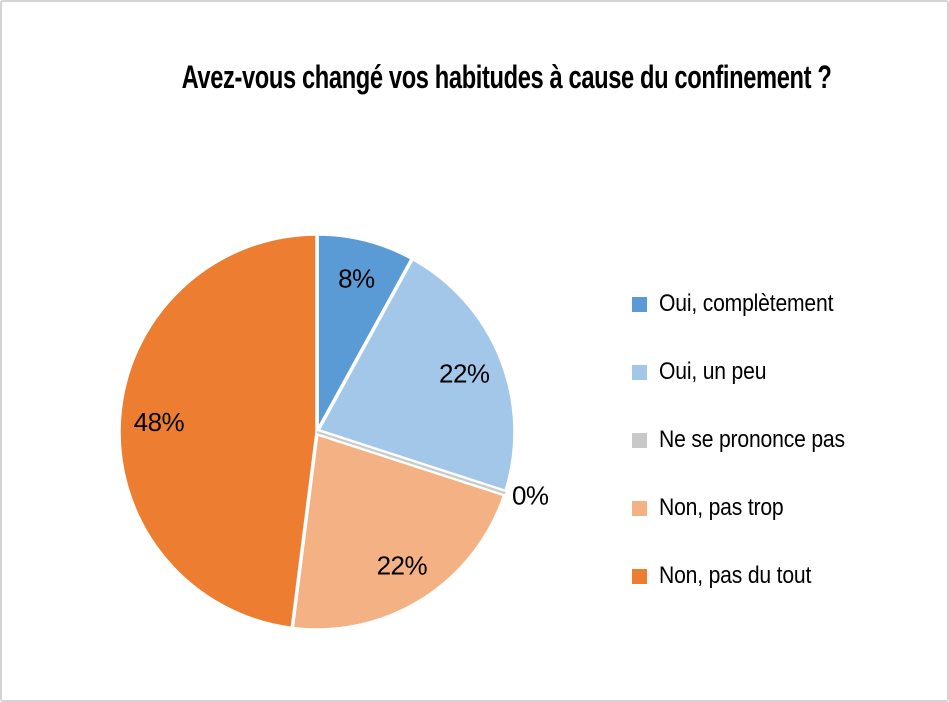 The image size is (949, 702). I want to click on slice-label-4: 48%, so click(159, 422).